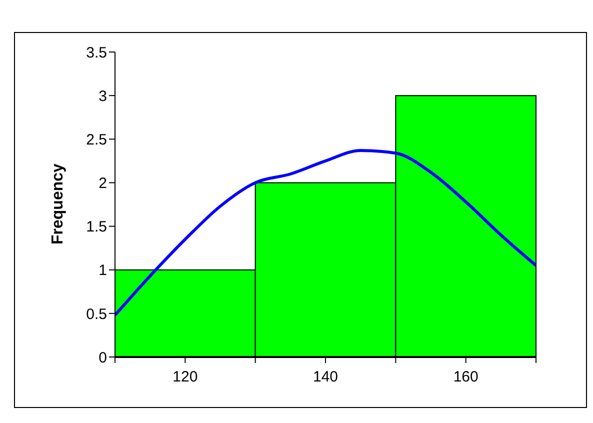 This screenshot has height=423, width=593. Describe the element at coordinates (96, 53) in the screenshot. I see `y-tick-label: 3.5` at that location.